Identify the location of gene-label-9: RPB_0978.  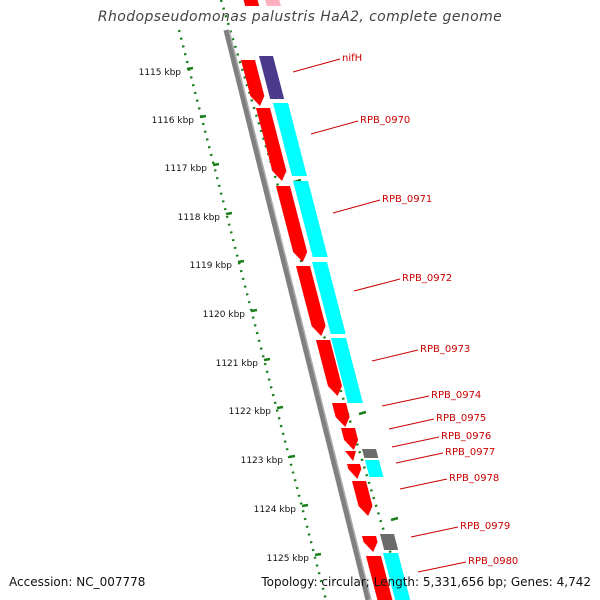
(474, 478).